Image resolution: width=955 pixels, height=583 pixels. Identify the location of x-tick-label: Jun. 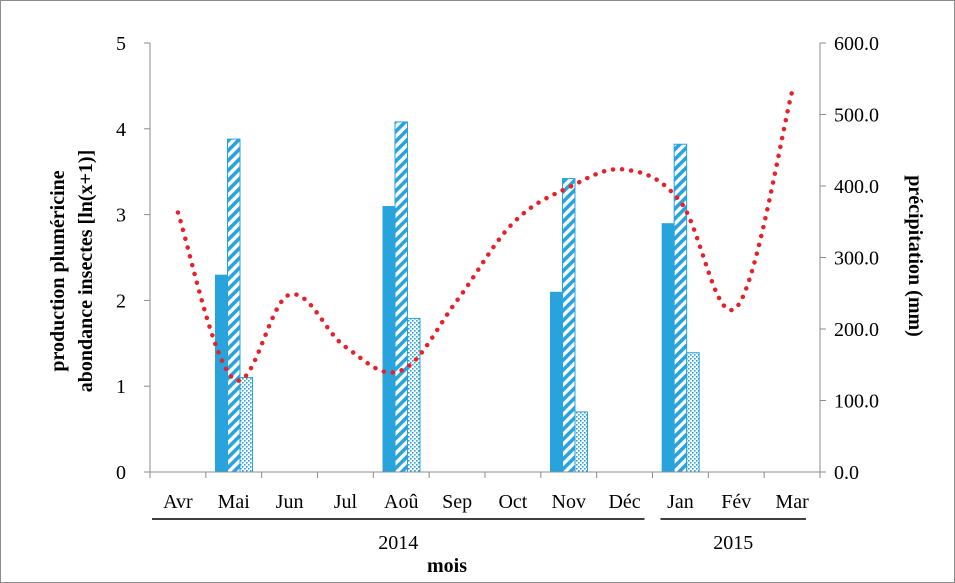
(290, 502).